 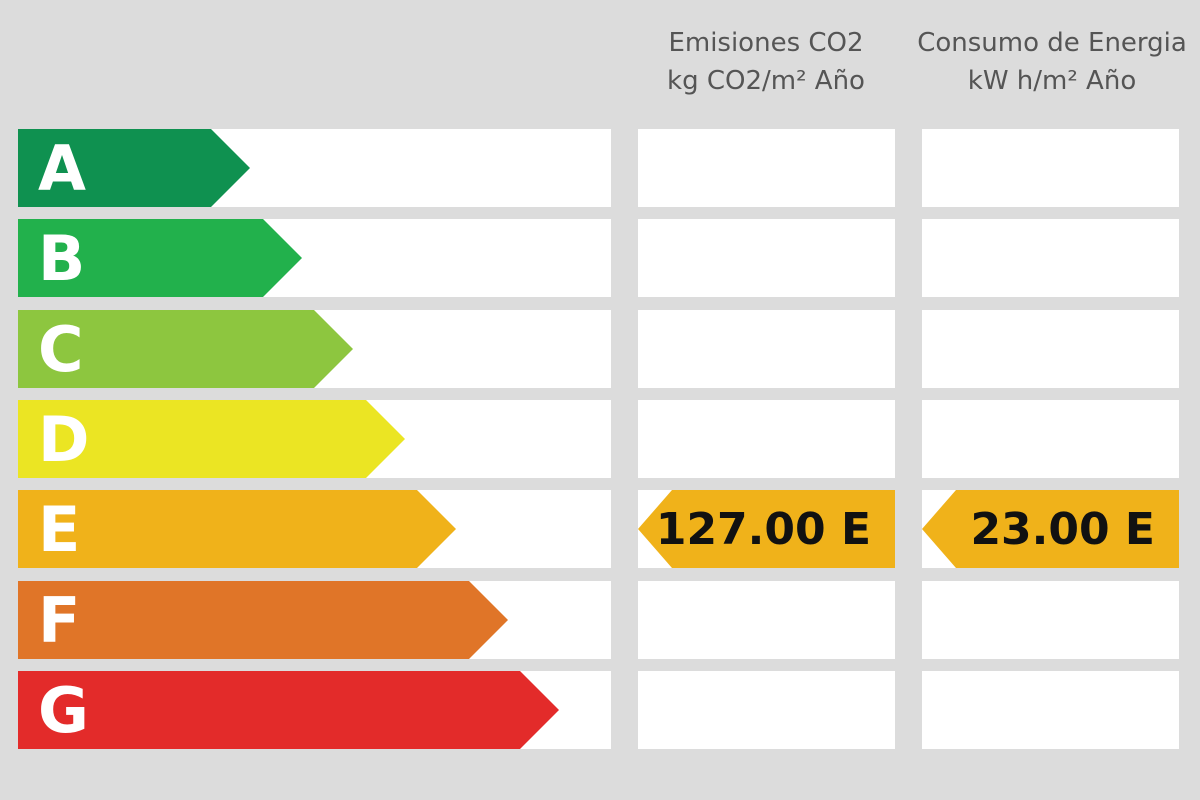 What do you see at coordinates (314, 258) in the screenshot?
I see `rating-cell: B` at bounding box center [314, 258].